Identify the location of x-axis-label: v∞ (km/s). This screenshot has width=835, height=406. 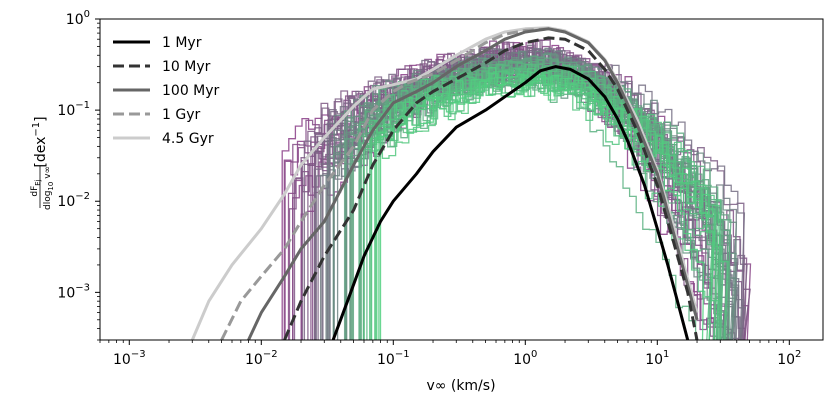
(460, 386).